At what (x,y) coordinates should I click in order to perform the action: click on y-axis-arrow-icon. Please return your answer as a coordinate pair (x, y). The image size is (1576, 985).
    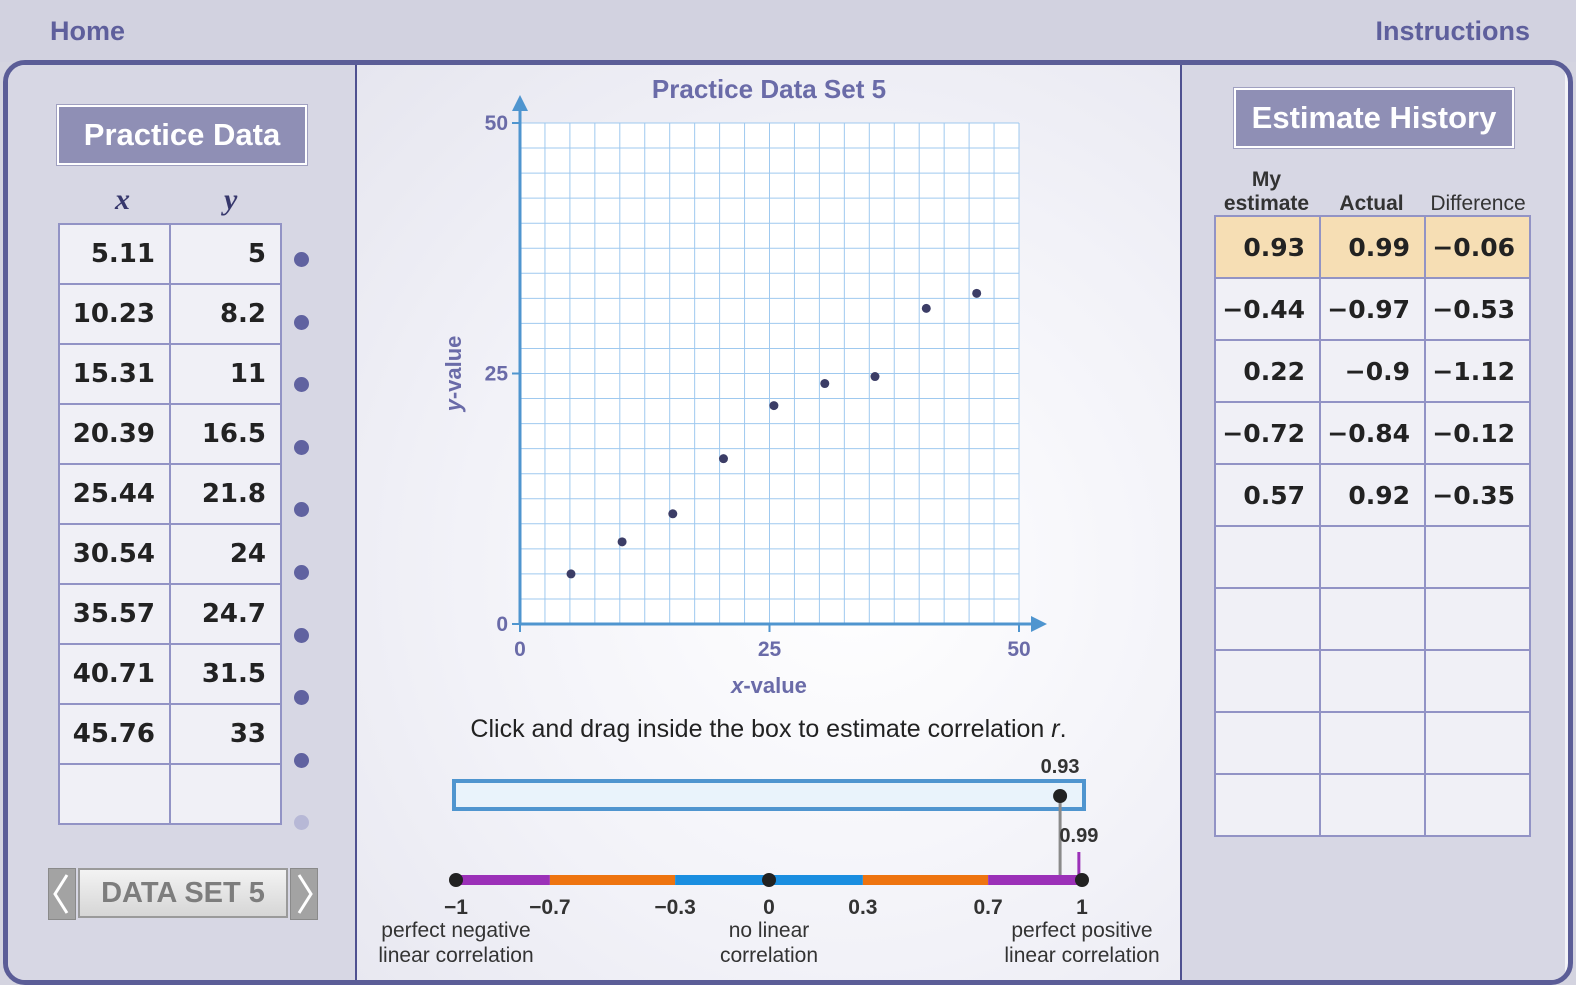
    Looking at the image, I should click on (520, 103).